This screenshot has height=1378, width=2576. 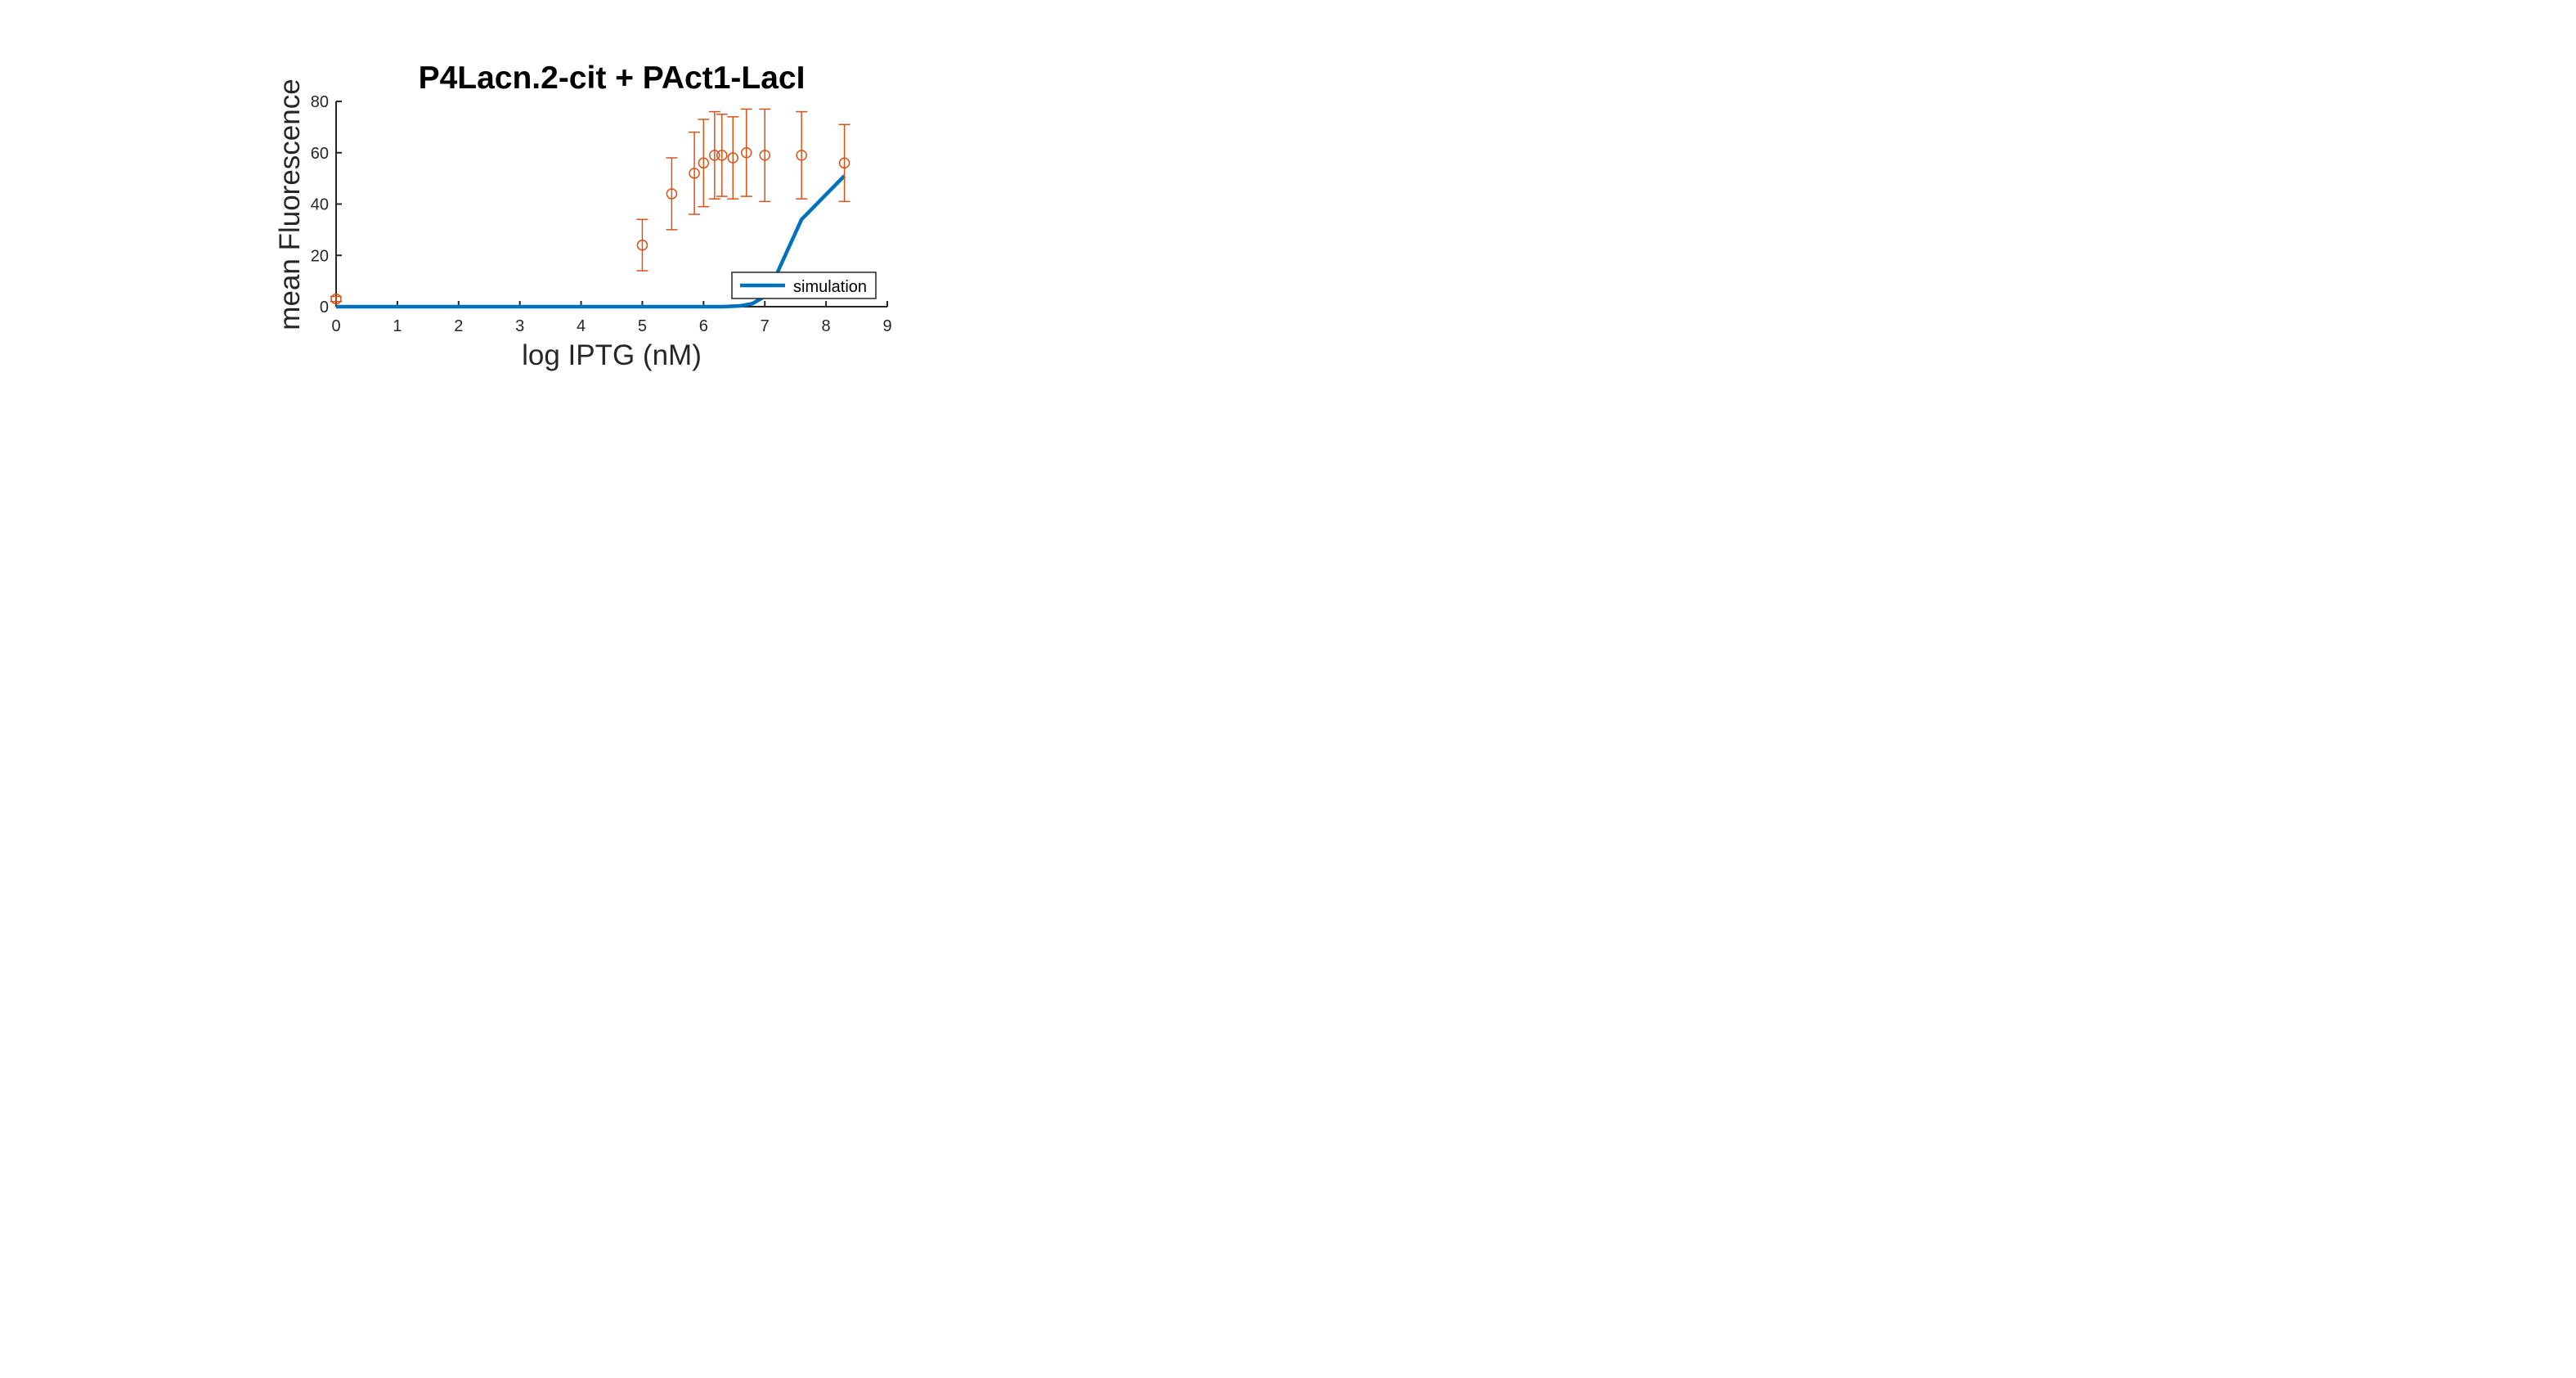 What do you see at coordinates (827, 326) in the screenshot?
I see `x-tick-label: 8` at bounding box center [827, 326].